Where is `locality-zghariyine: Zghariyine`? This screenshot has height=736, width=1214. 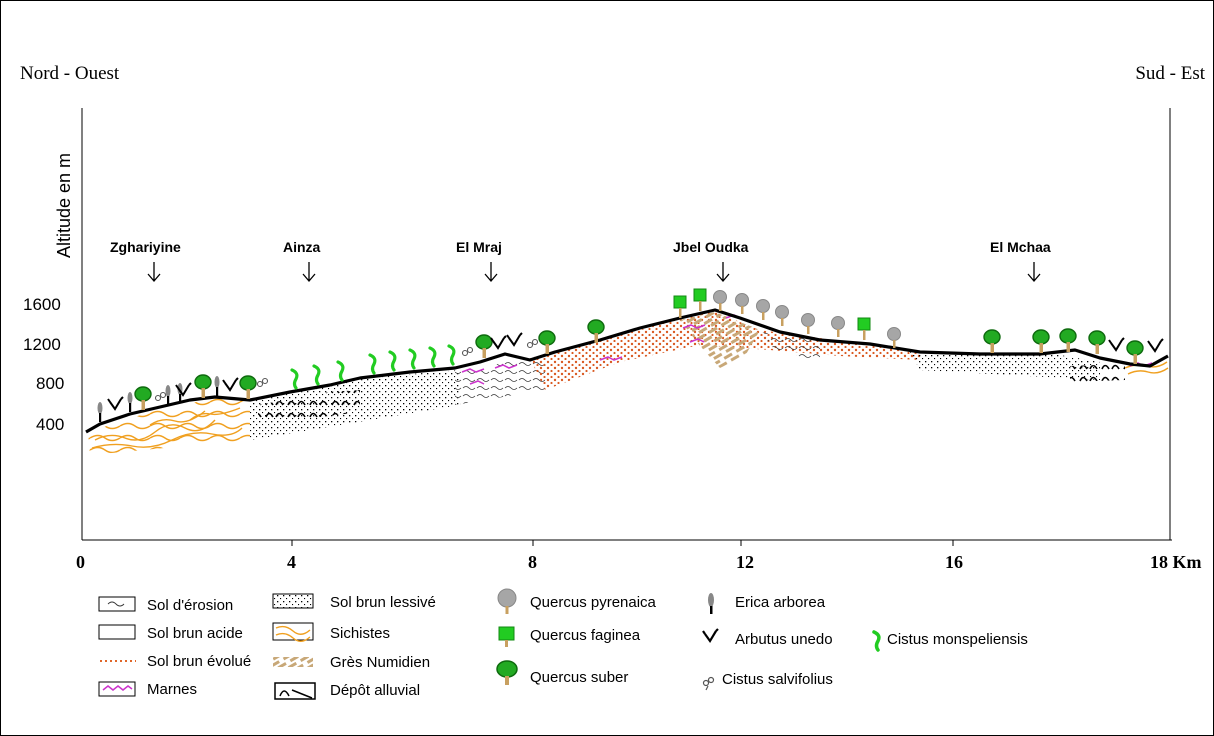
locality-zghariyine: Zghariyine is located at coordinates (145, 247).